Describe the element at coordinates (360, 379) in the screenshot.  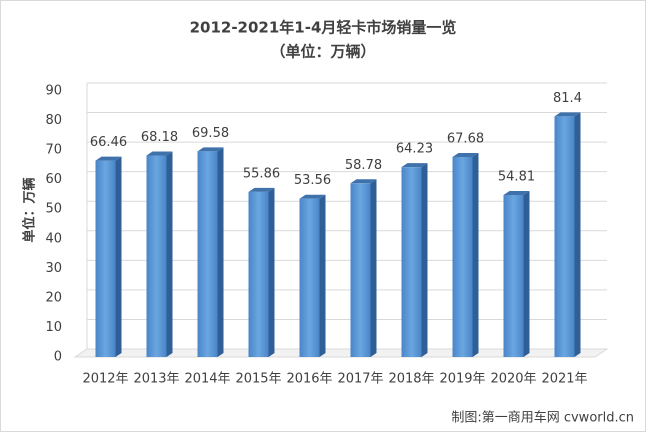
I see `x-tick-label: 2017年` at that location.